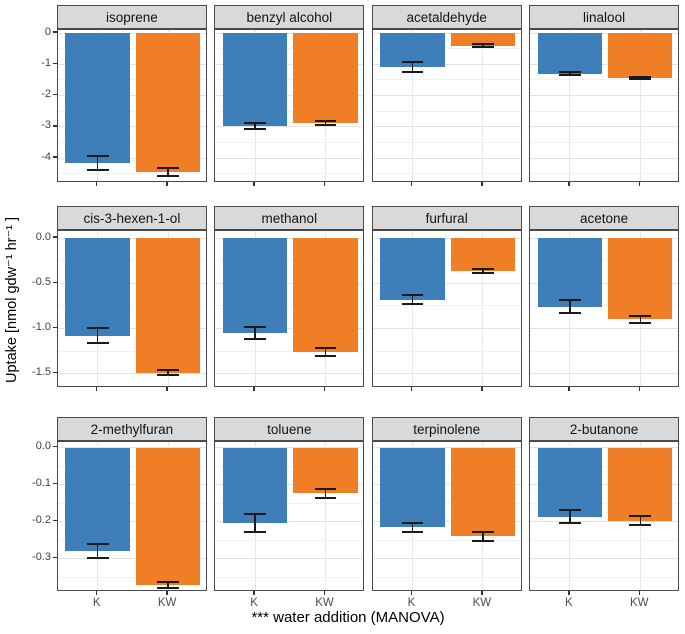 This screenshot has height=634, width=685. Describe the element at coordinates (604, 218) in the screenshot. I see `facet-title: acetone` at that location.